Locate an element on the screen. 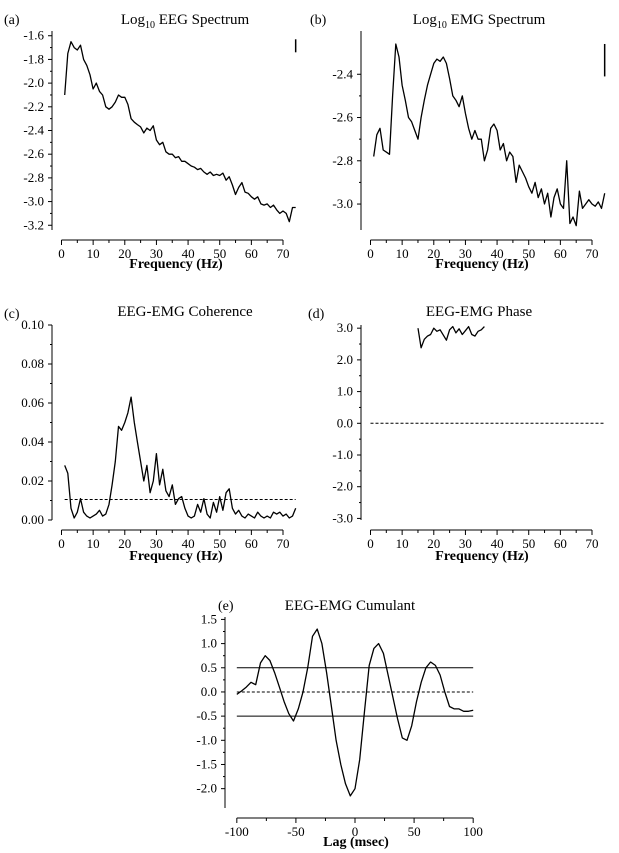 The image size is (619, 853). panel-d-xtick-label: 30 is located at coordinates (465, 543).